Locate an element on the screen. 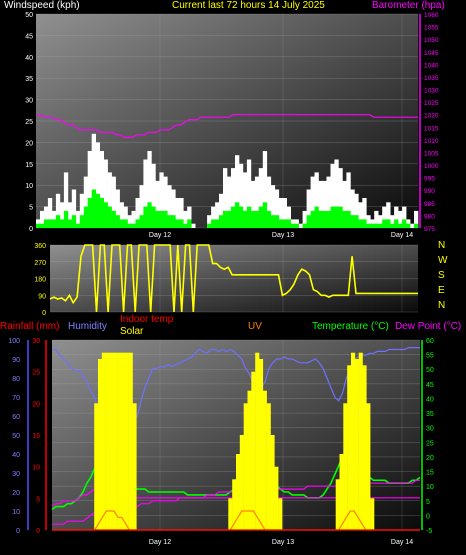 This screenshot has height=555, width=466. temperature-tick-label: 55 is located at coordinates (430, 356).